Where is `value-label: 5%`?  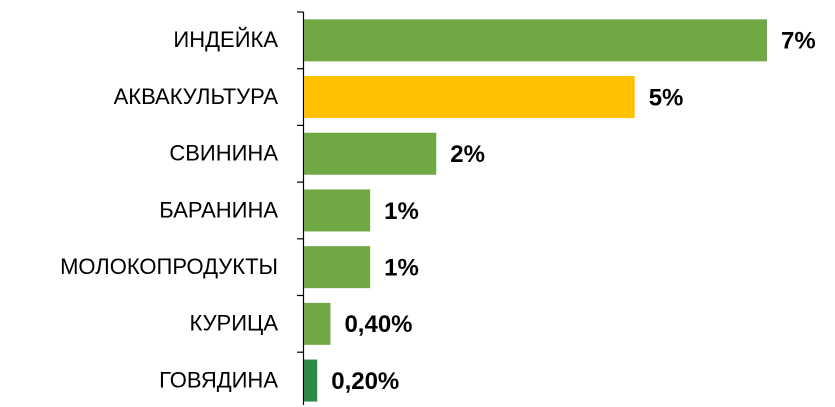 value-label: 5% is located at coordinates (666, 97).